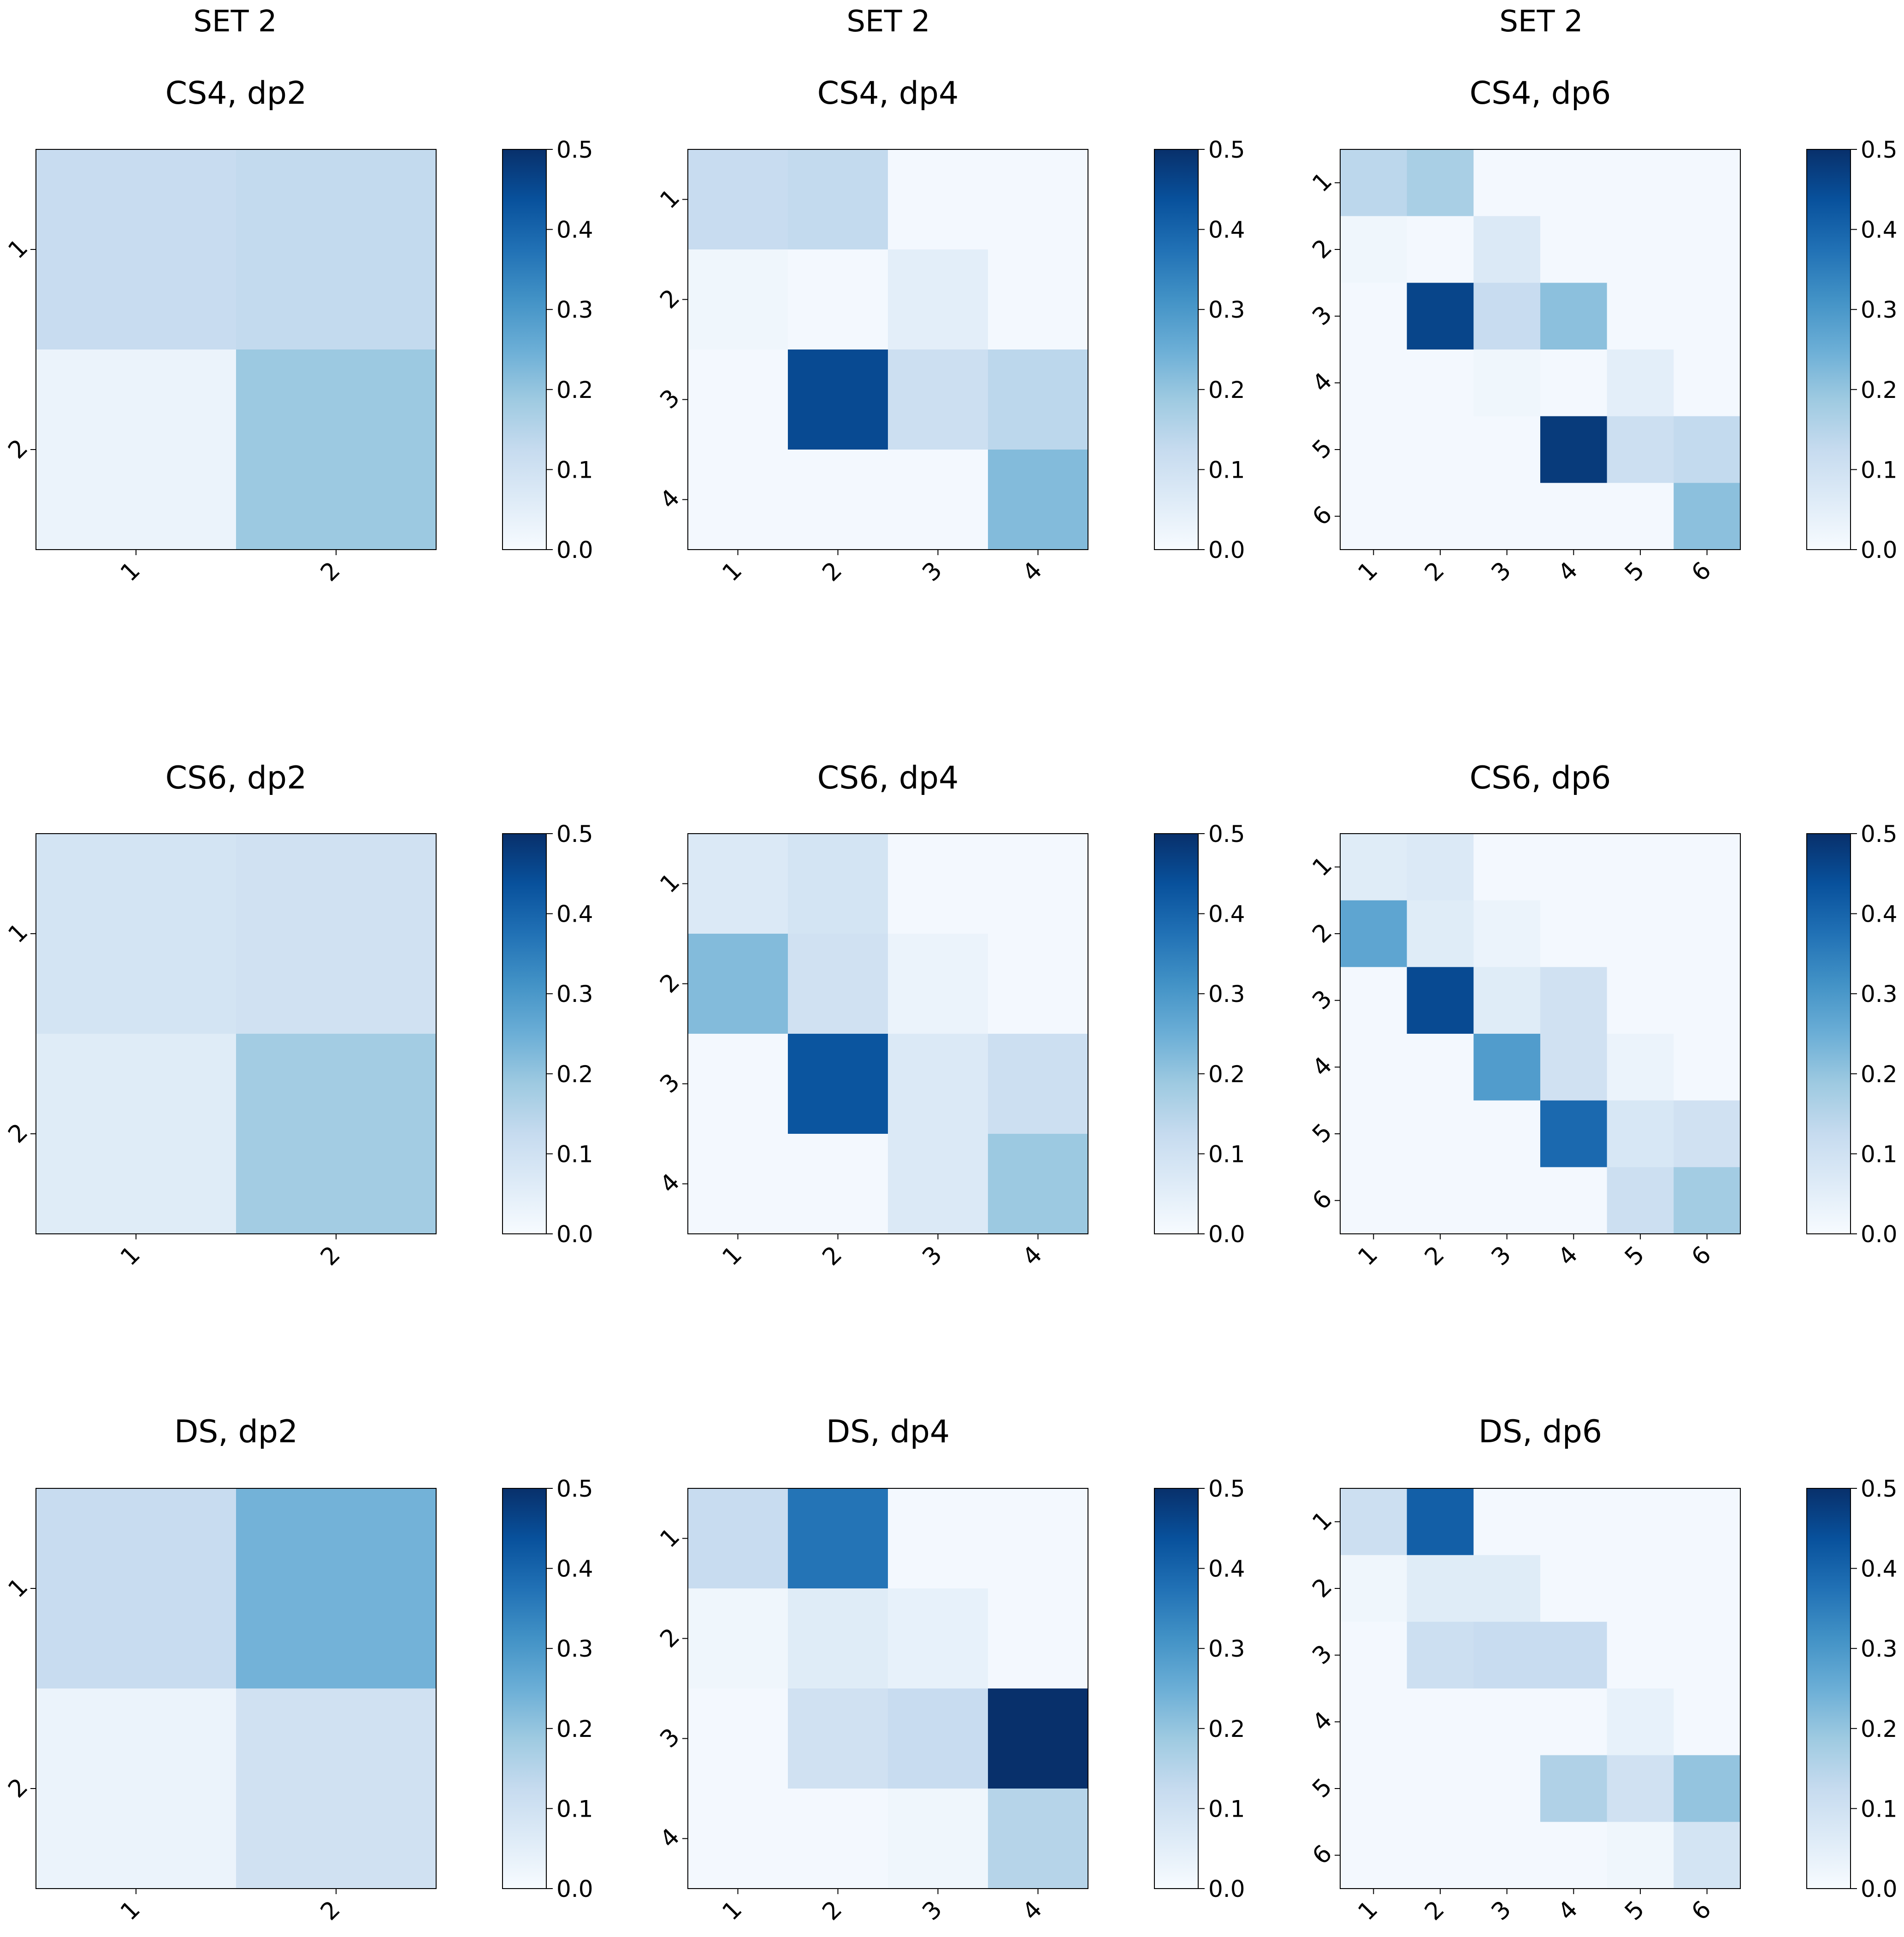 The width and height of the screenshot is (1904, 1937). What do you see at coordinates (950, 1015) in the screenshot?
I see `heatmap-panel: CS6, dp4 1 2 3 4 1 2 3 4 0.0 0.1 0.2 0.3 0.4 0.5` at bounding box center [950, 1015].